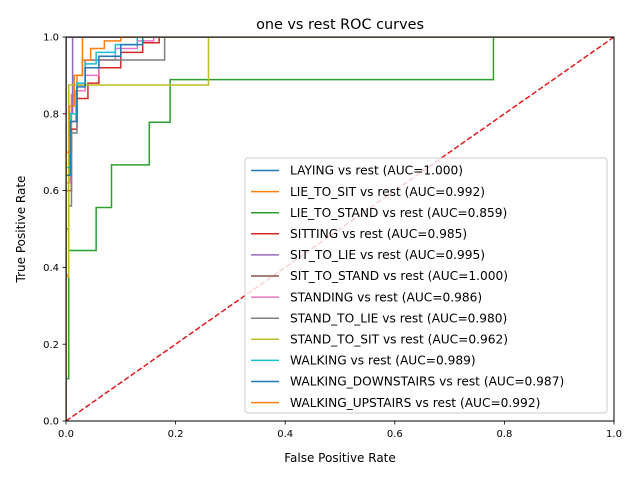 The image size is (640, 480). I want to click on legend-label-4: SIT_TO_LIE vs rest (AUC=0.995), so click(387, 255).